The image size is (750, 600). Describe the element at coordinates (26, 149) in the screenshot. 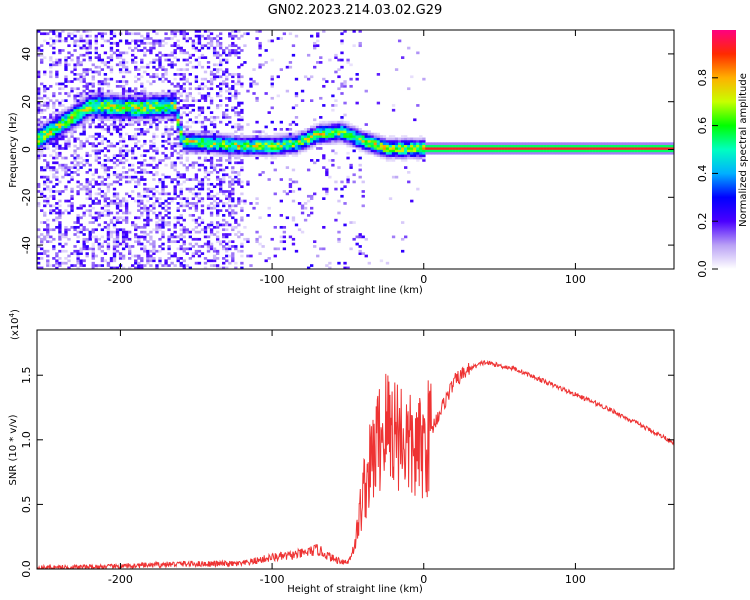

I see `y-tick-label: 0` at that location.